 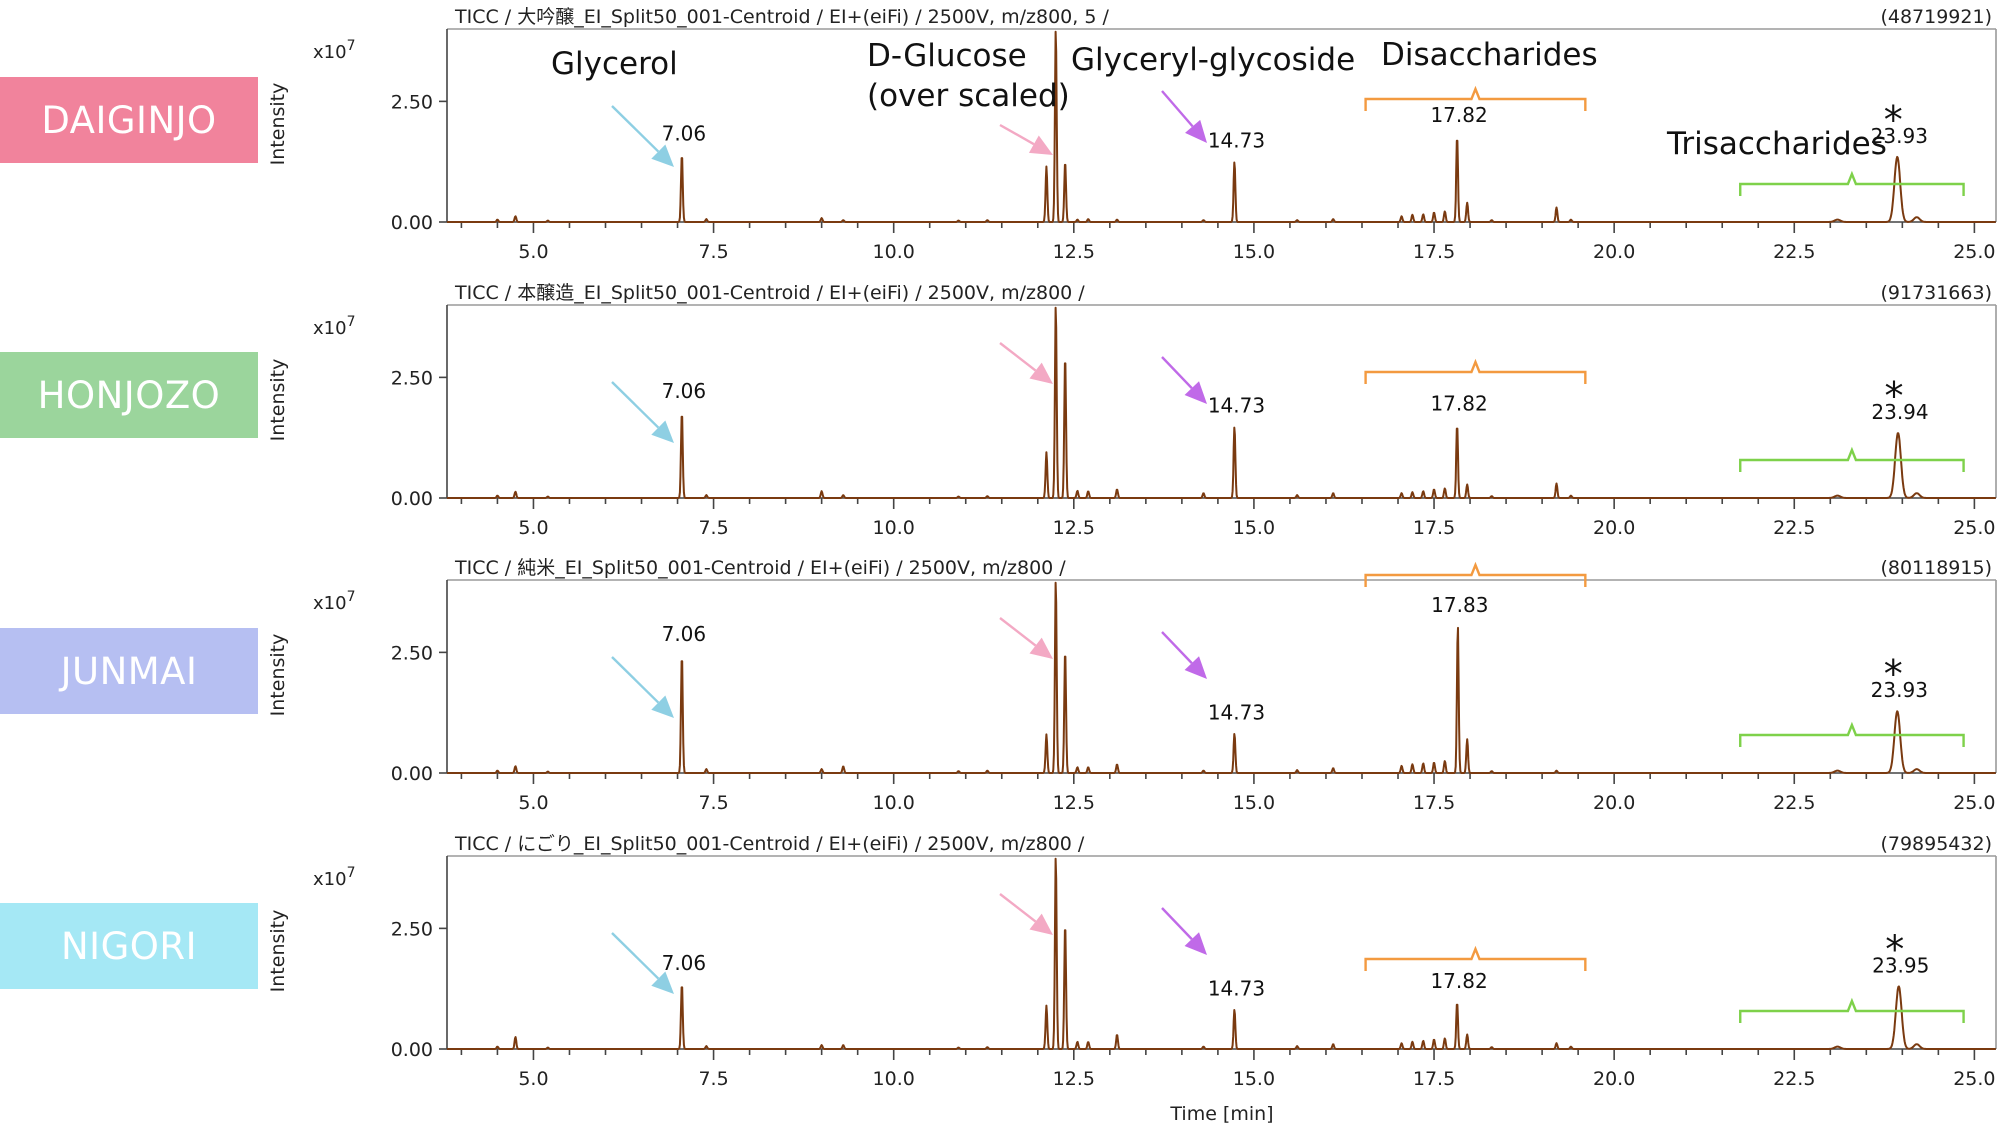 I want to click on total-intensity: (91731663), so click(x=1936, y=293).